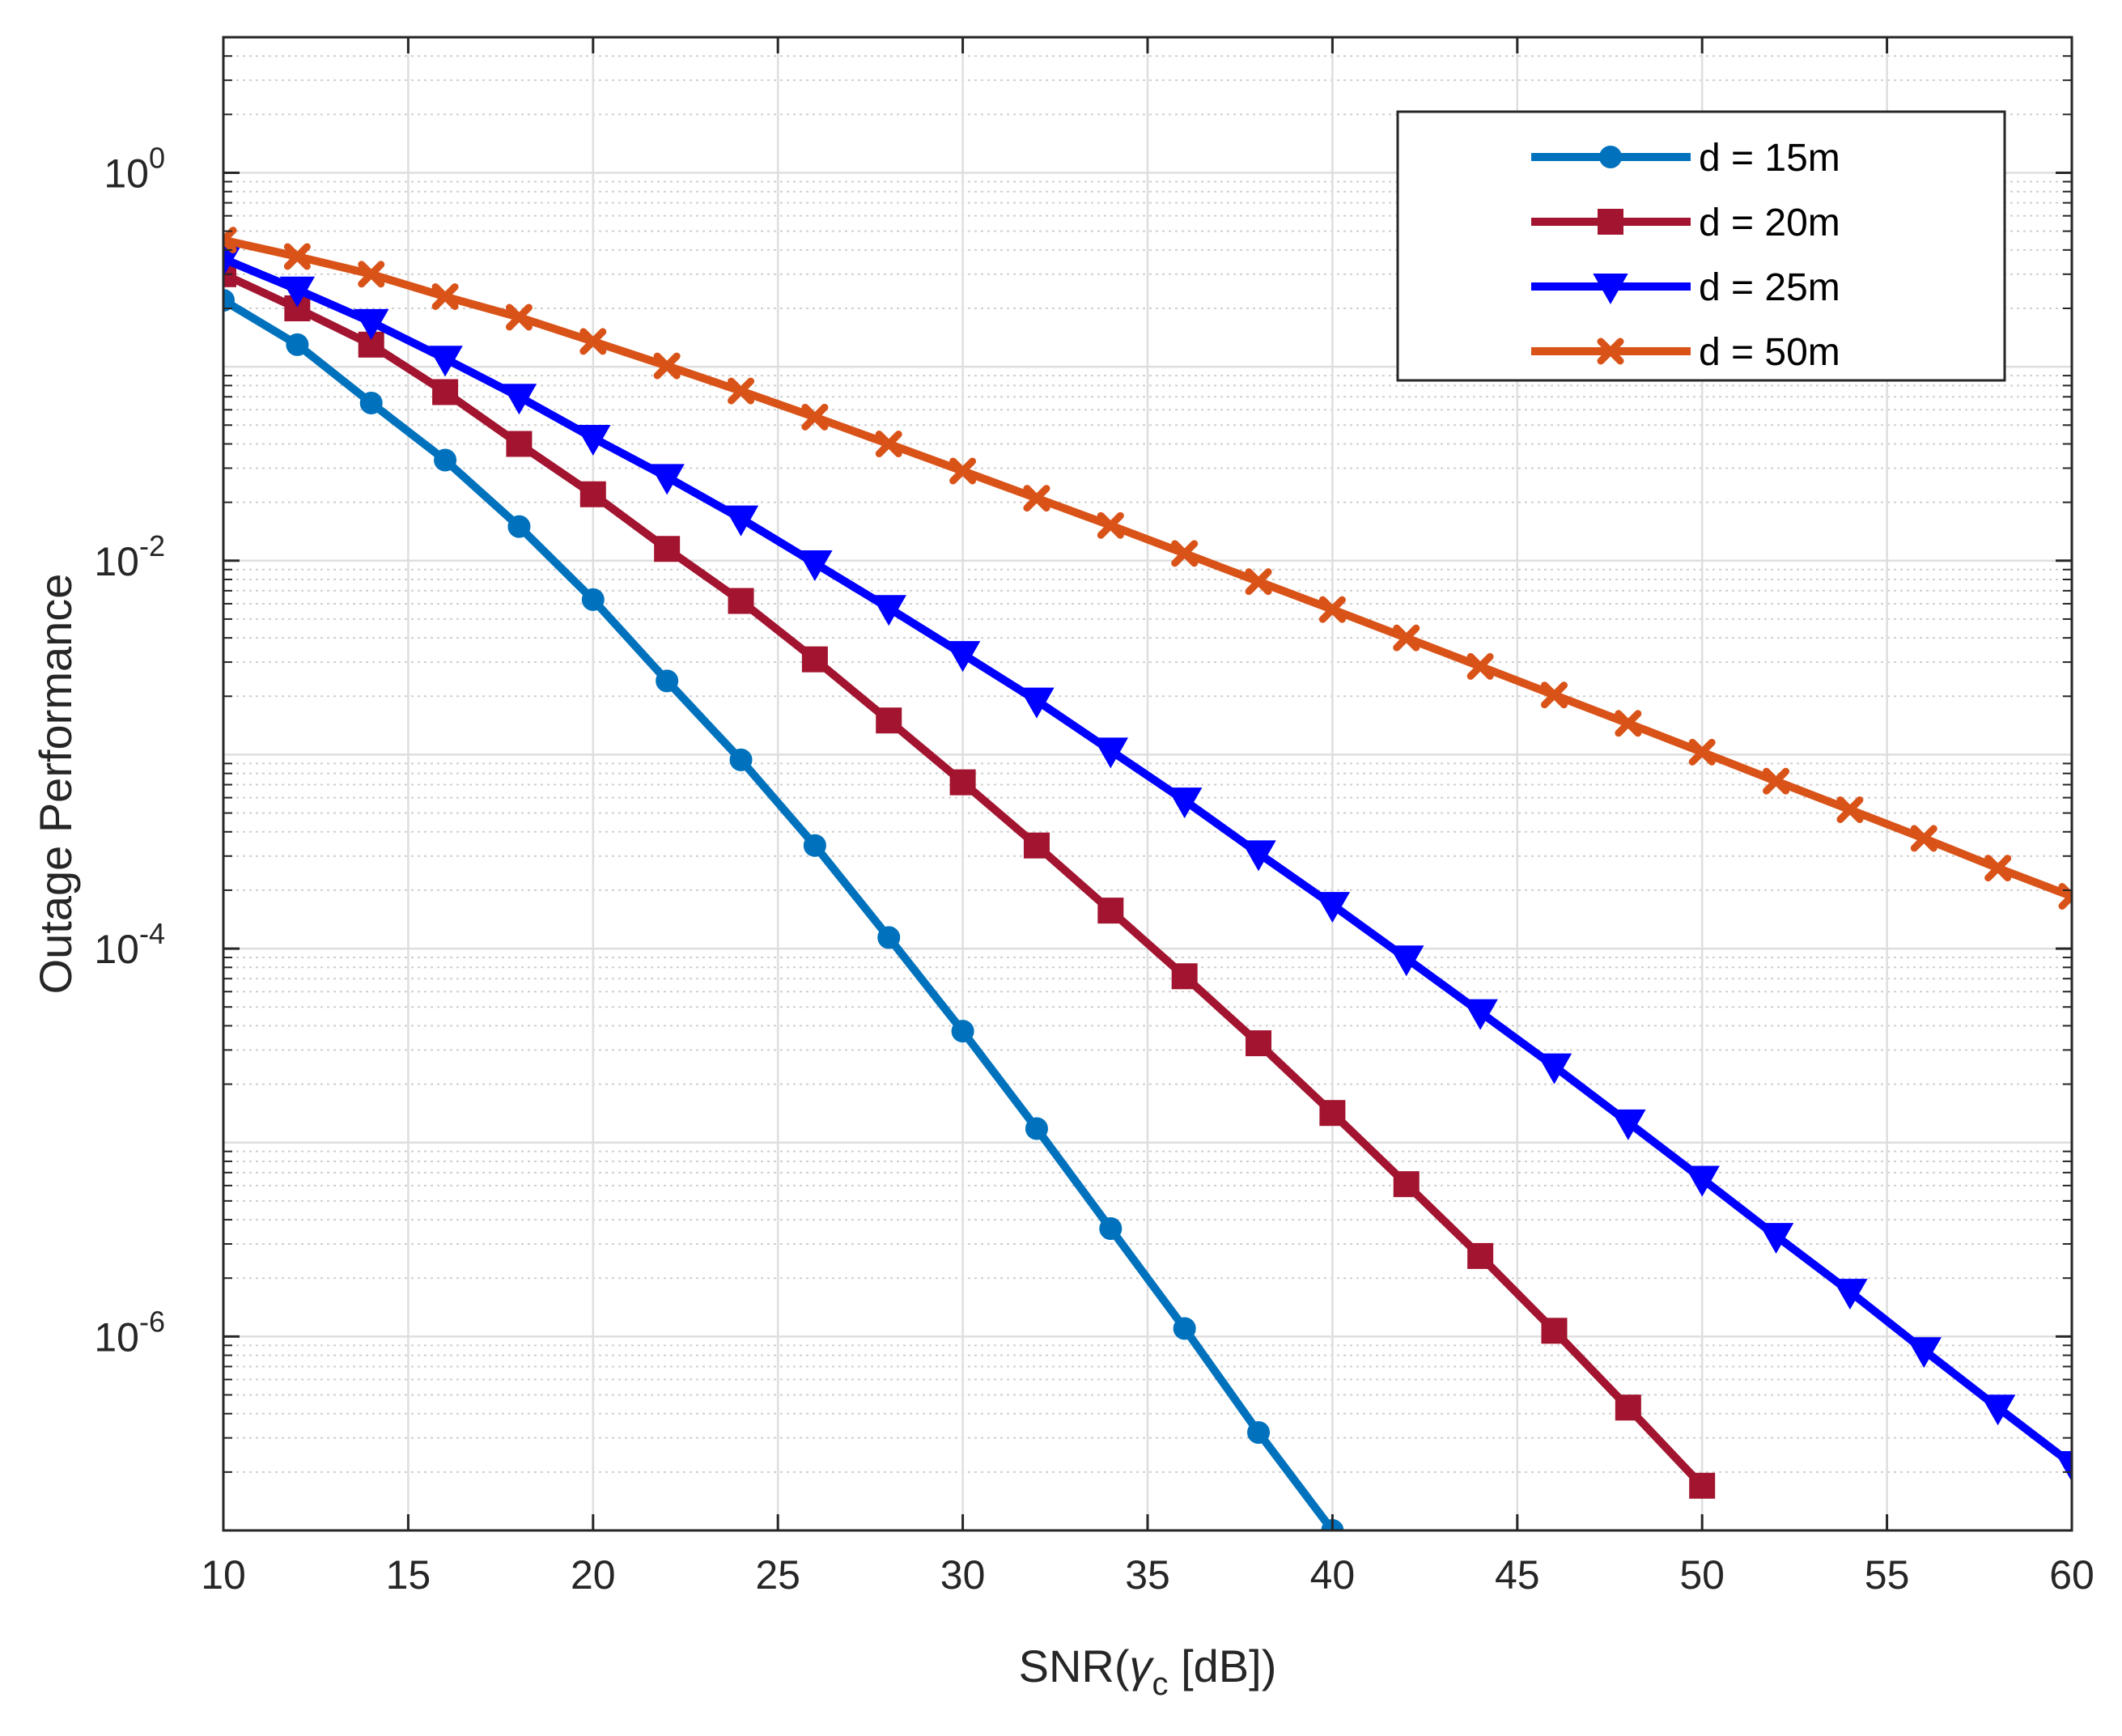 The image size is (2122, 1736). I want to click on y-tick-exponent: -2, so click(152, 545).